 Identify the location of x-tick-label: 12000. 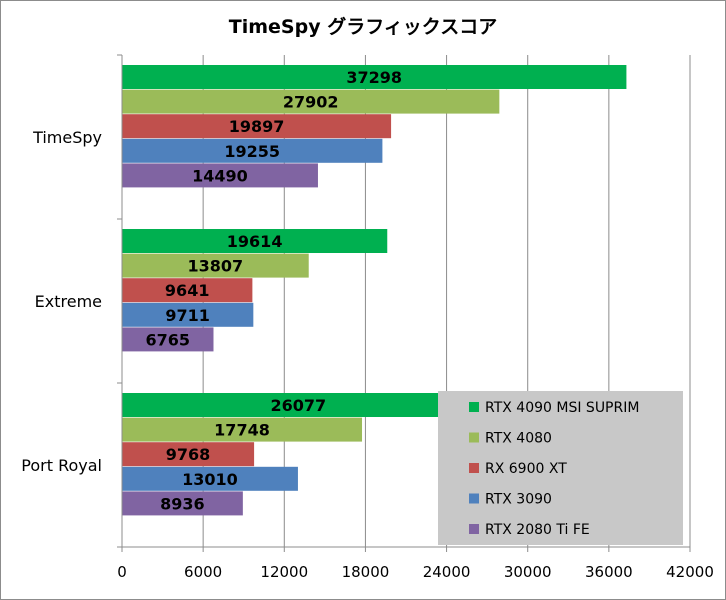
(284, 572).